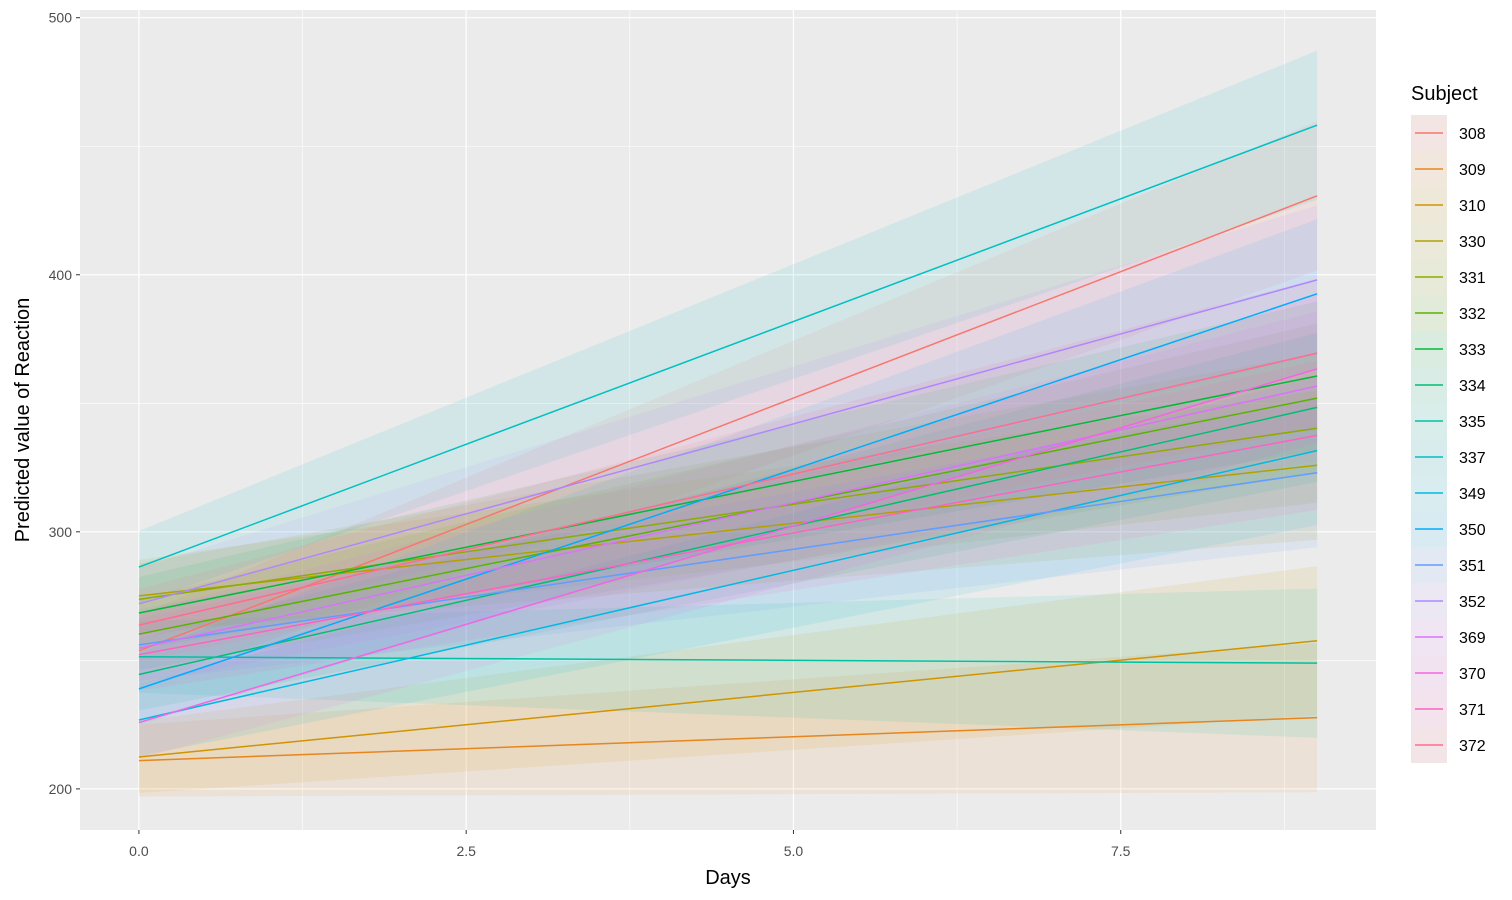  What do you see at coordinates (1472, 314) in the screenshot?
I see `legend-label-332: 332` at bounding box center [1472, 314].